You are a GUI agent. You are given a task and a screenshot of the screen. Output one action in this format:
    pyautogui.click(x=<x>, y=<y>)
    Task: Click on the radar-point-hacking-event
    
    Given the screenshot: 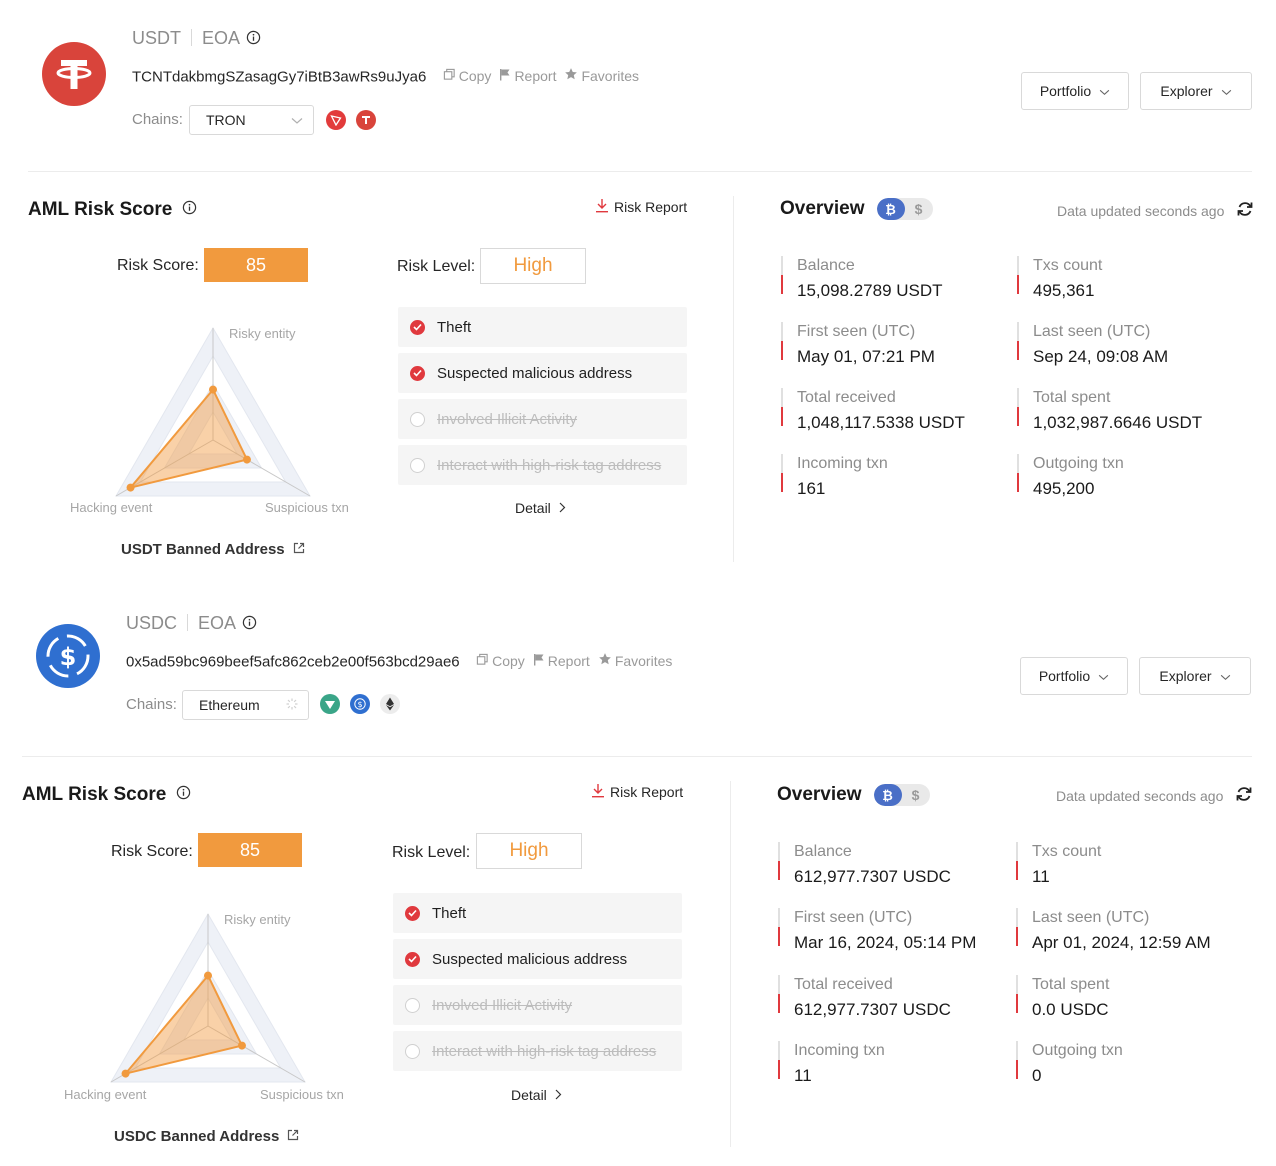 What is the action you would take?
    pyautogui.click(x=130, y=487)
    